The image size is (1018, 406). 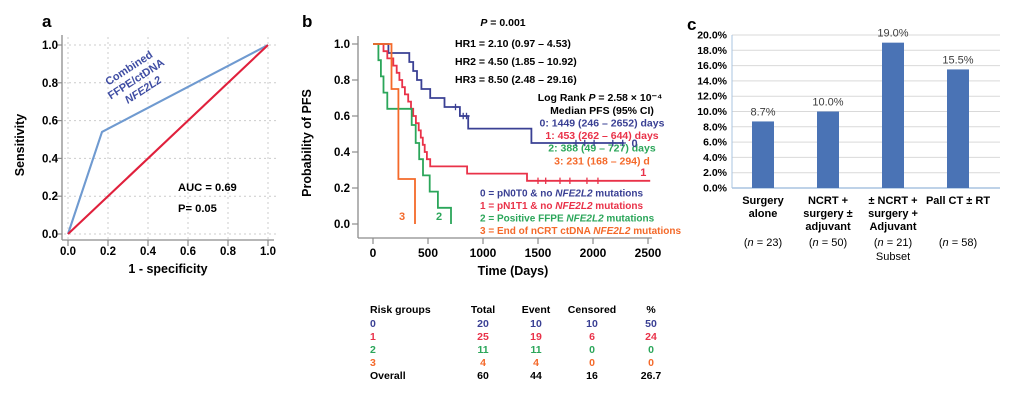 What do you see at coordinates (197, 209) in the screenshot?
I see `roc-pvalue-annotation: P= 0.05` at bounding box center [197, 209].